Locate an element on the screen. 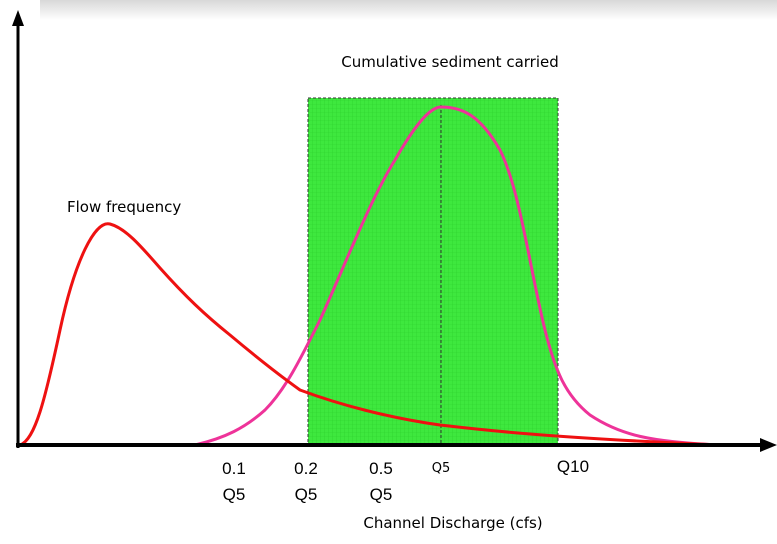 The width and height of the screenshot is (777, 544). x-arrow is located at coordinates (768, 445).